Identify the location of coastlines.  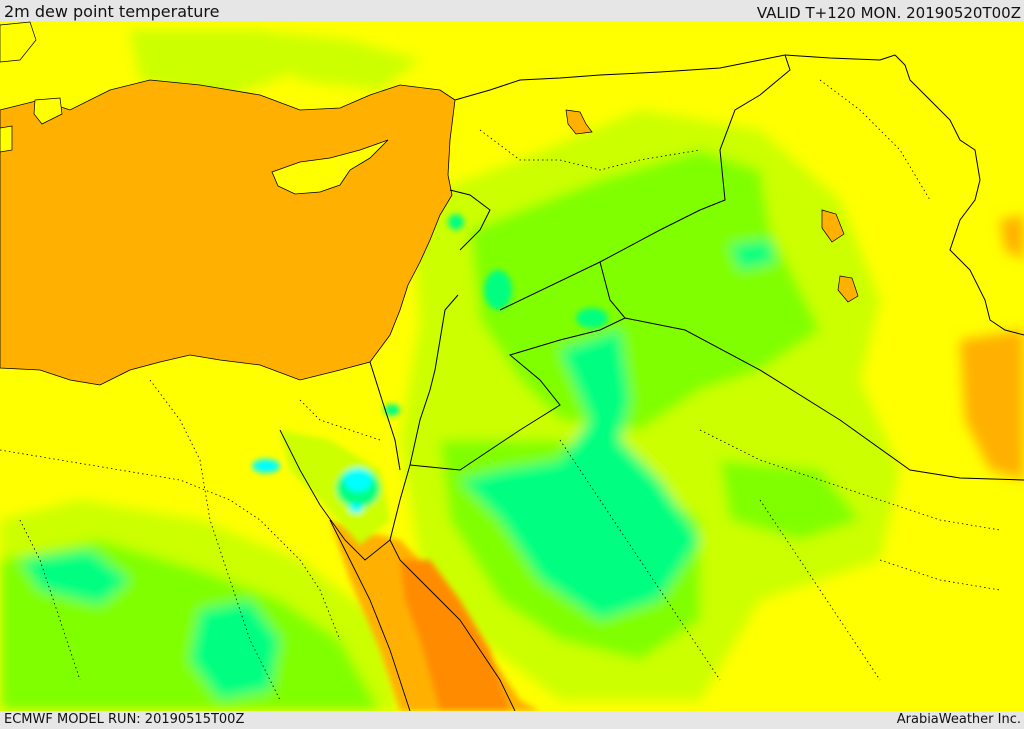
(397, 570).